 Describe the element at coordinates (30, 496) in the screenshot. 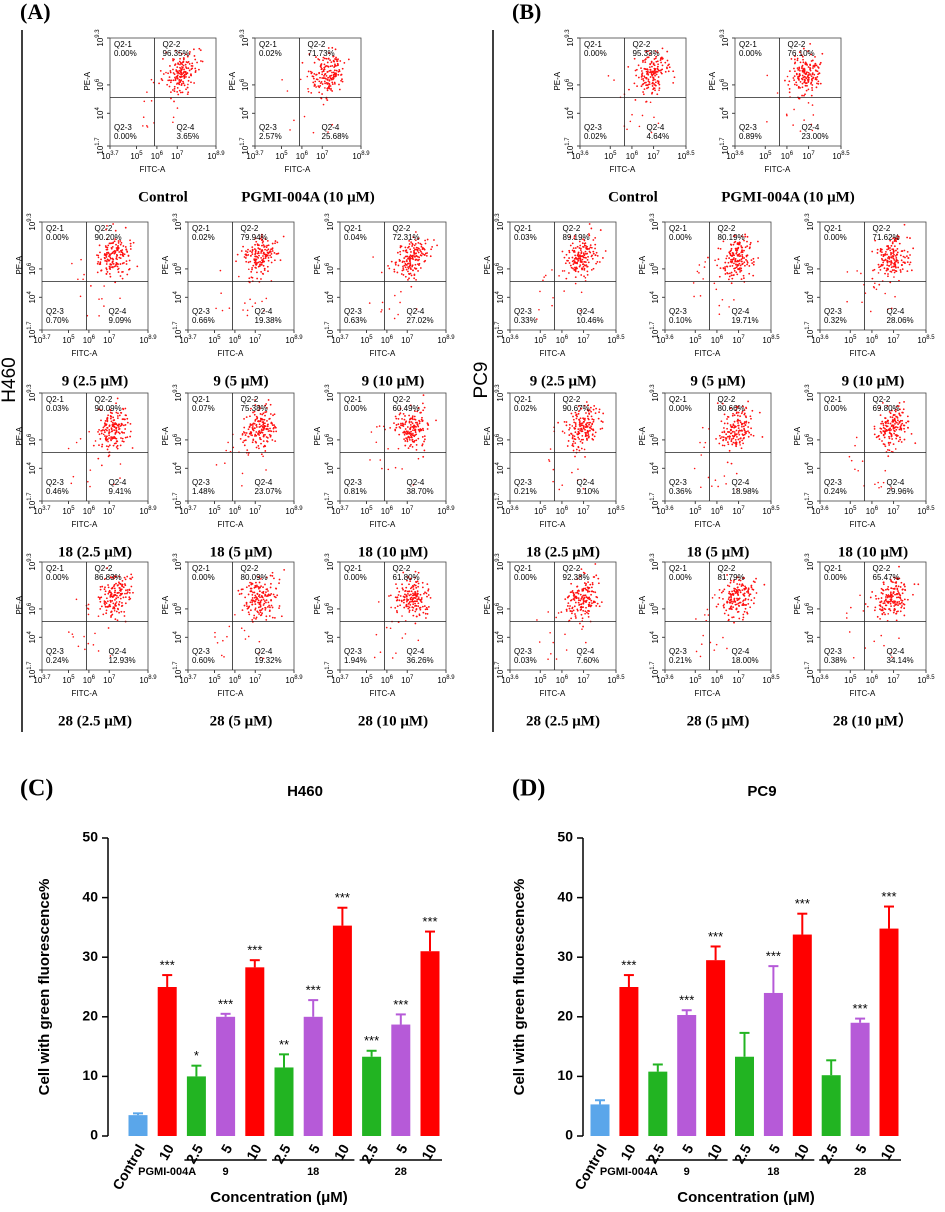

I see `tick-exponent: 1.7` at that location.